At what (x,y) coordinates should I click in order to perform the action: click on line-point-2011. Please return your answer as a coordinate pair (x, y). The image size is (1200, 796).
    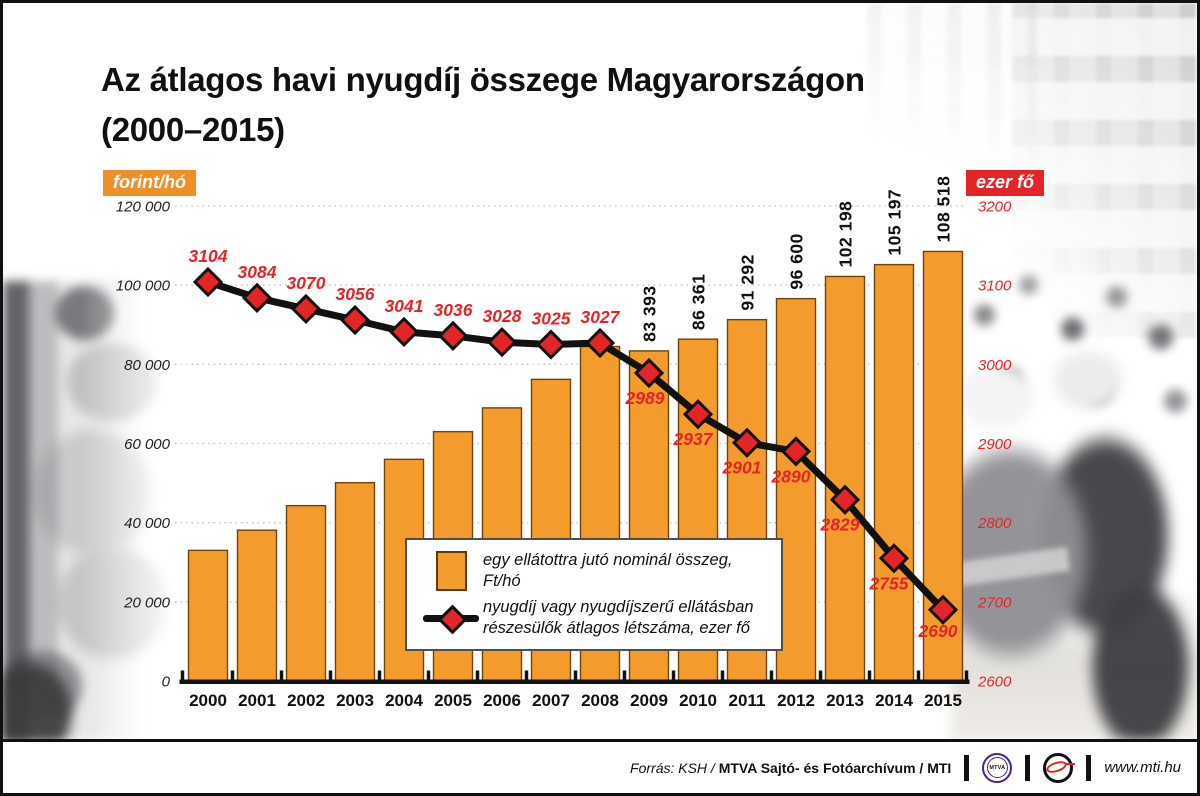
    Looking at the image, I should click on (747, 442).